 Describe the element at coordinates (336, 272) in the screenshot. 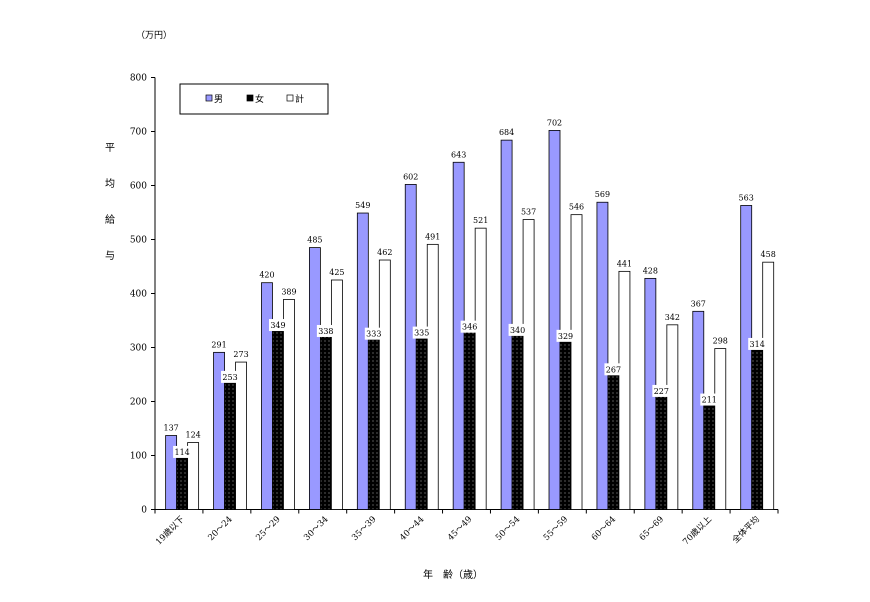

I see `data-label: 425` at that location.